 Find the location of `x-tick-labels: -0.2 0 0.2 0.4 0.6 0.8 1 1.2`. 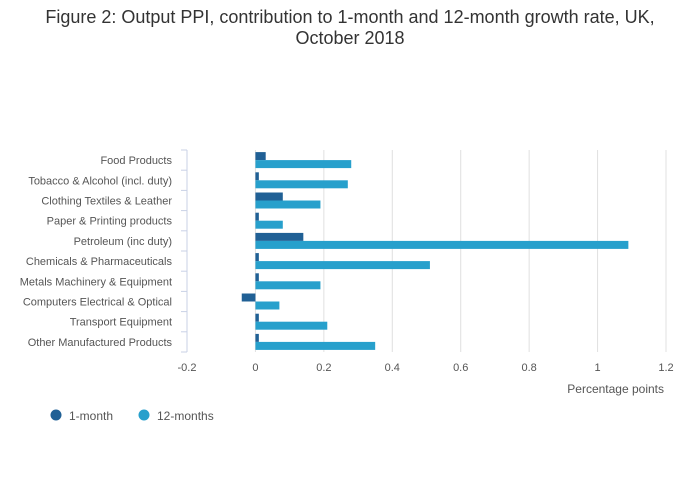

x-tick-labels: -0.2 0 0.2 0.4 0.6 0.8 1 1.2 is located at coordinates (426, 368).